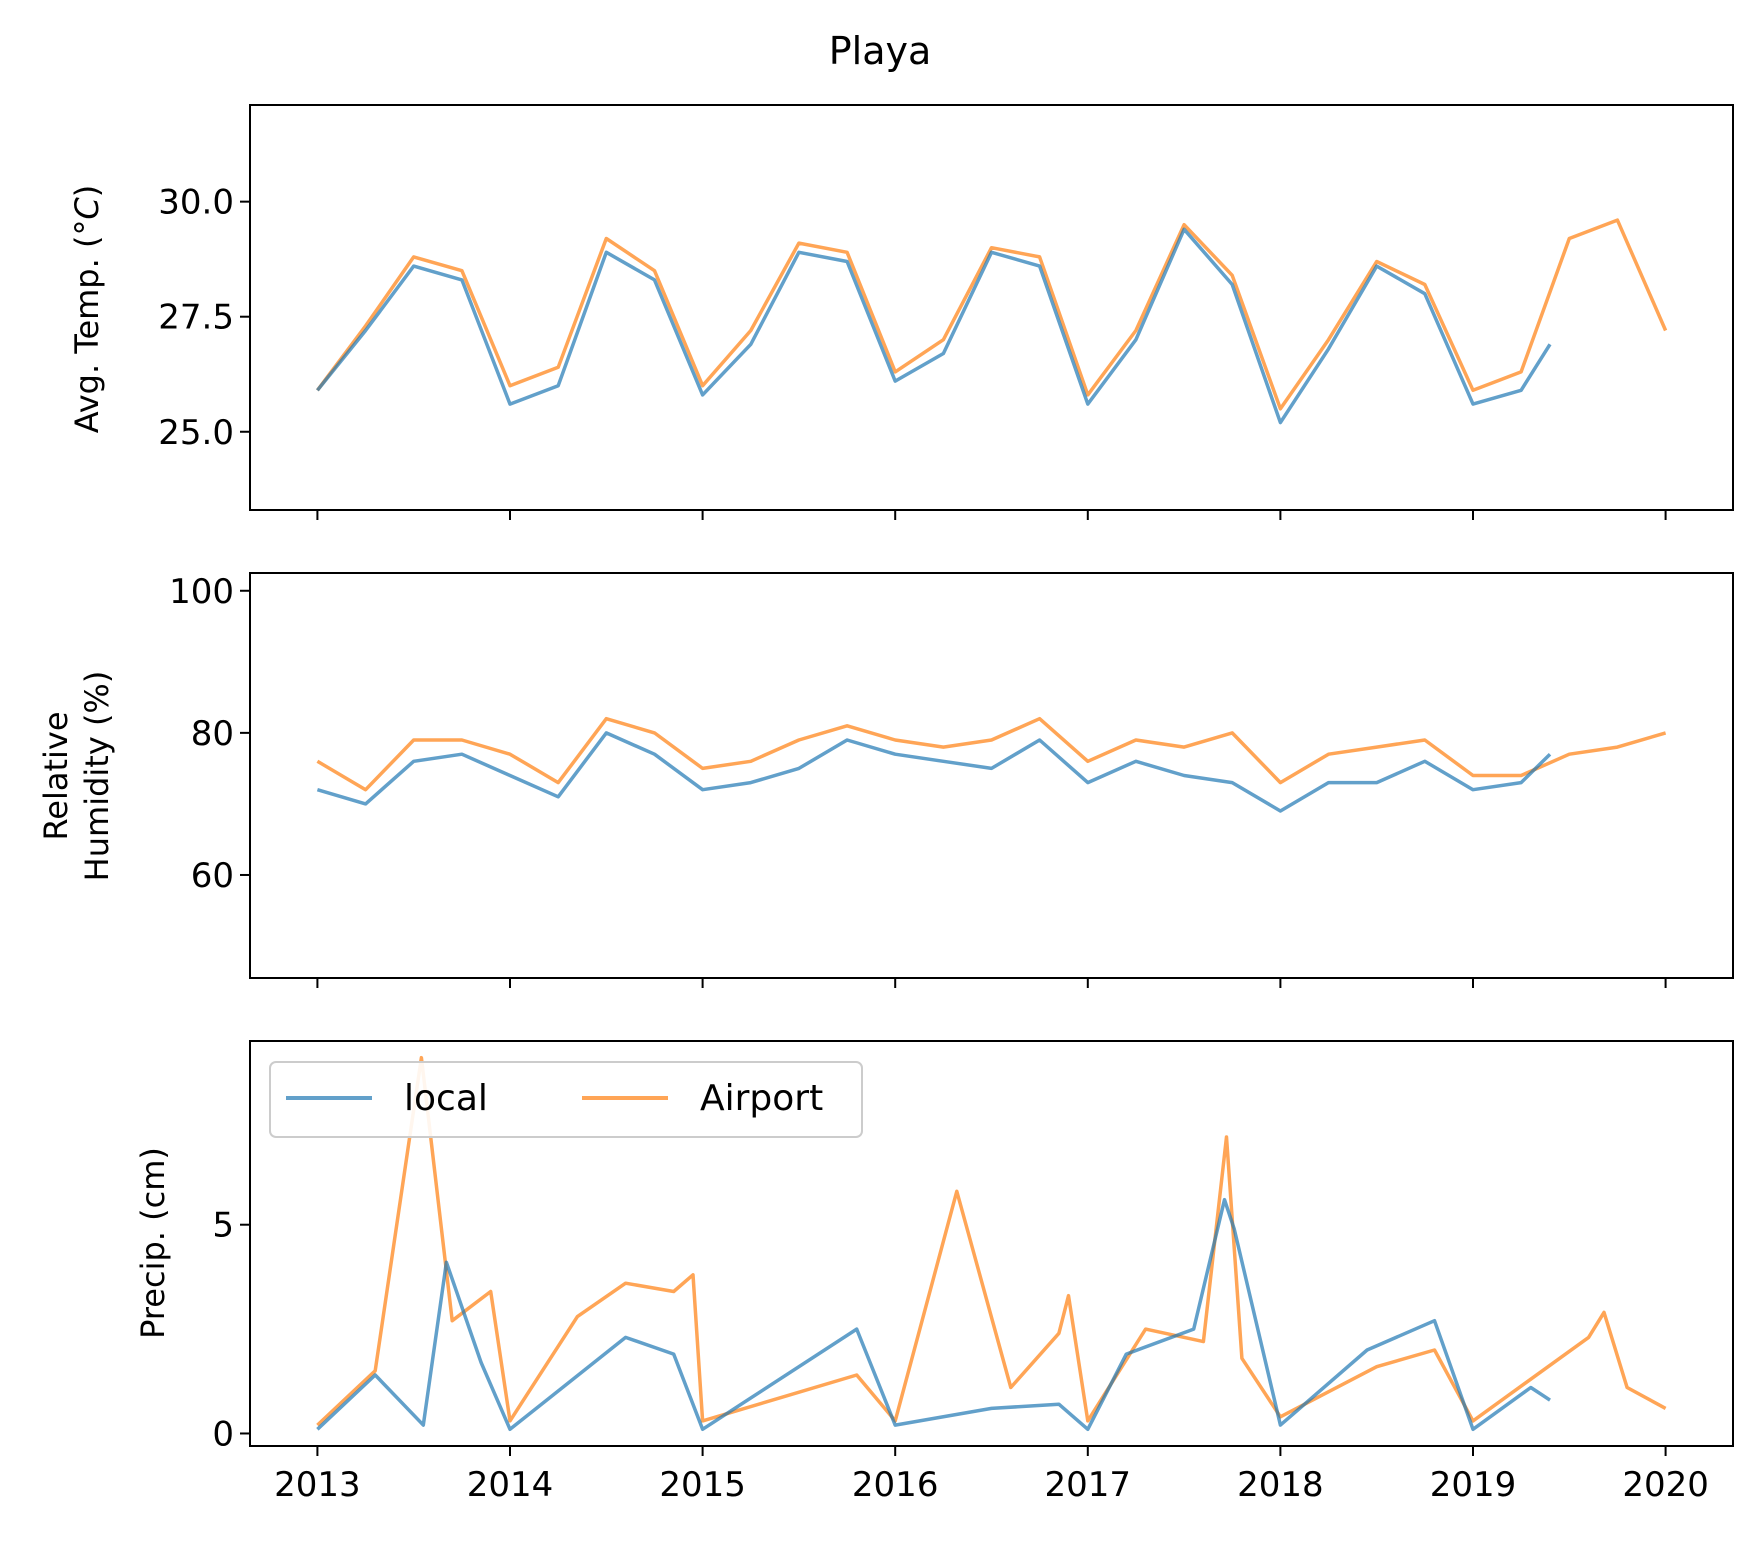 Image resolution: width=1761 pixels, height=1545 pixels. I want to click on humidity-series-airport, so click(991, 754).